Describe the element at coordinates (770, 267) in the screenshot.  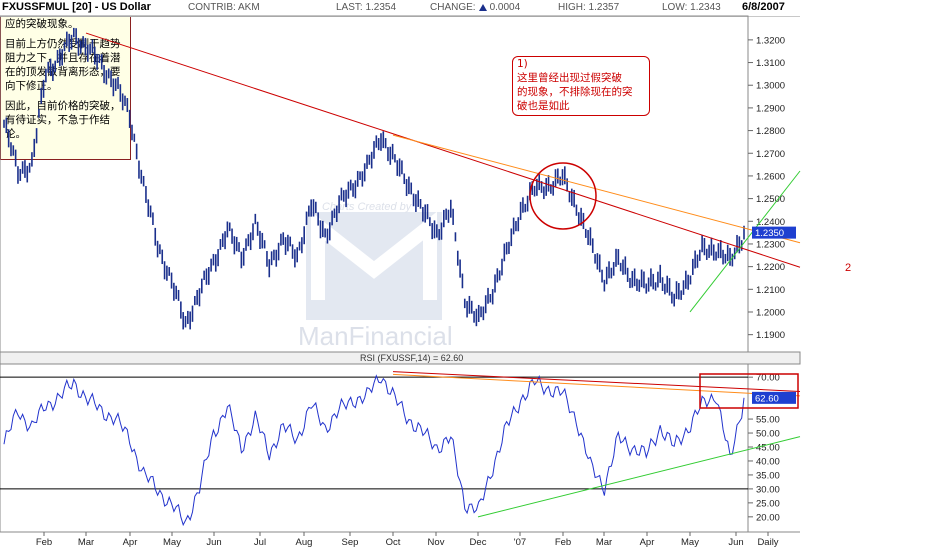
I see `price-tick-label: 1.2200` at that location.